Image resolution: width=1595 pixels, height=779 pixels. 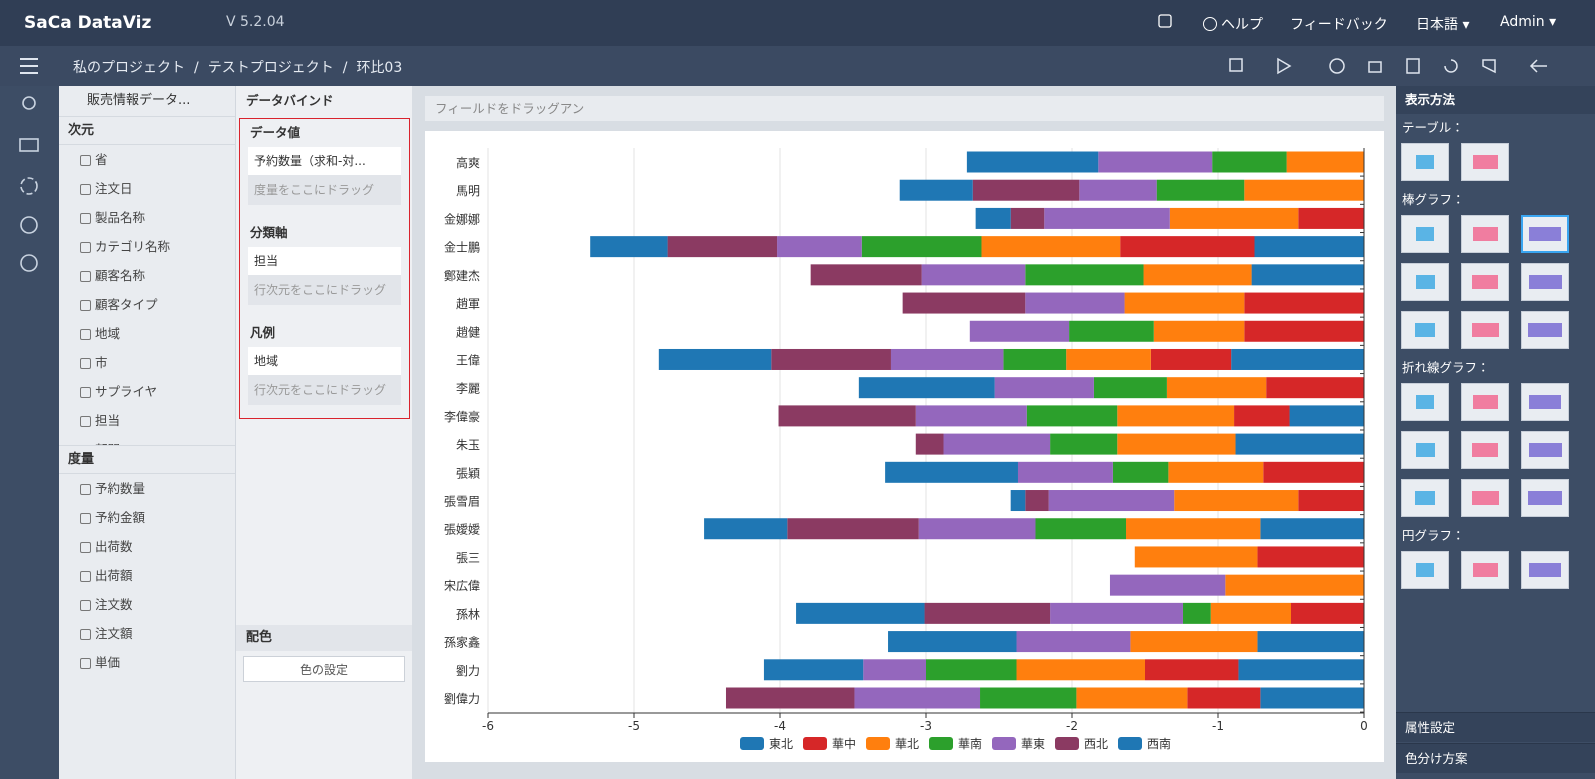 What do you see at coordinates (147, 440) in the screenshot?
I see `dimension-field: 部門` at bounding box center [147, 440].